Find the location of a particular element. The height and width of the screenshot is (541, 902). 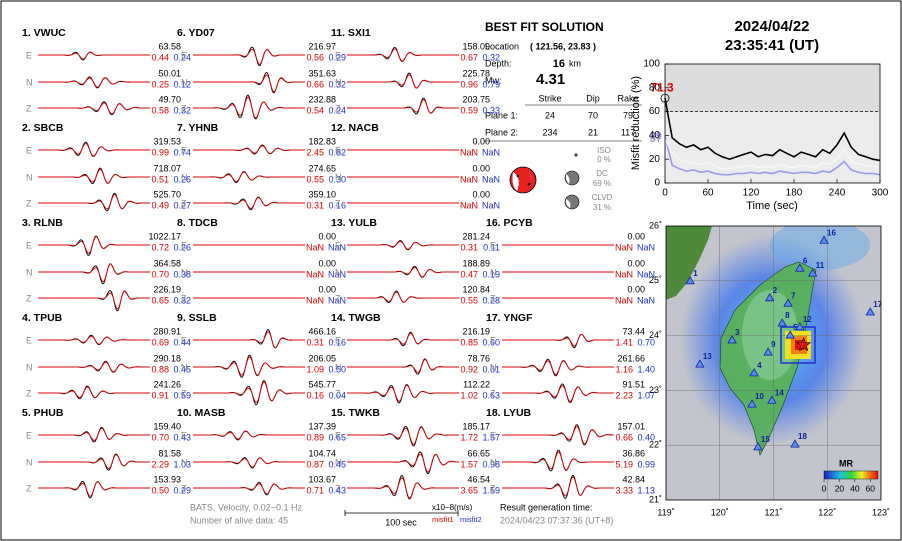

x-axis-label: Time (sec) is located at coordinates (772, 206).